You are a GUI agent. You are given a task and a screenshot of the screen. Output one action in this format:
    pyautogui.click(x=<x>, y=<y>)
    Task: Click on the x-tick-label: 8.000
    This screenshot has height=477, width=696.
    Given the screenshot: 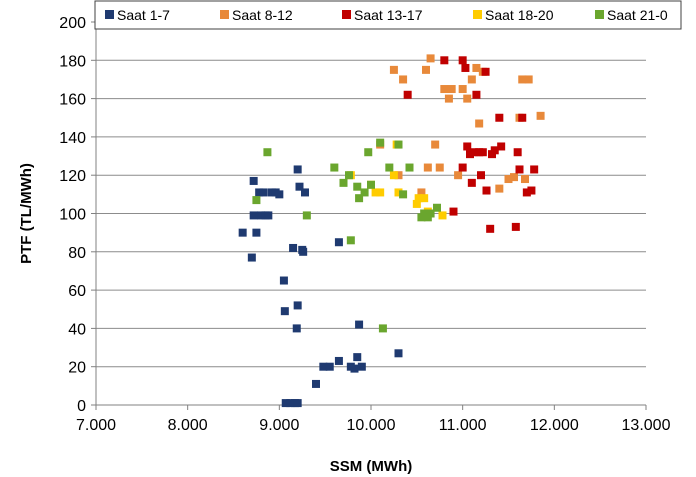 What is the action you would take?
    pyautogui.click(x=188, y=425)
    